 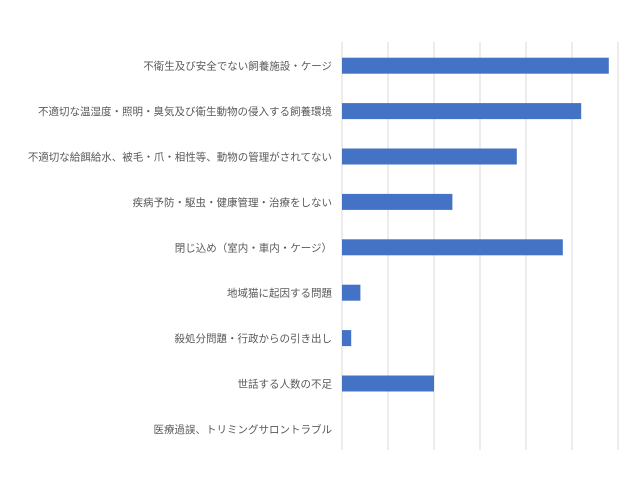 What do you see at coordinates (243, 429) in the screenshot?
I see `category-label: 医療過誤、トリミングサロントラブル` at bounding box center [243, 429].